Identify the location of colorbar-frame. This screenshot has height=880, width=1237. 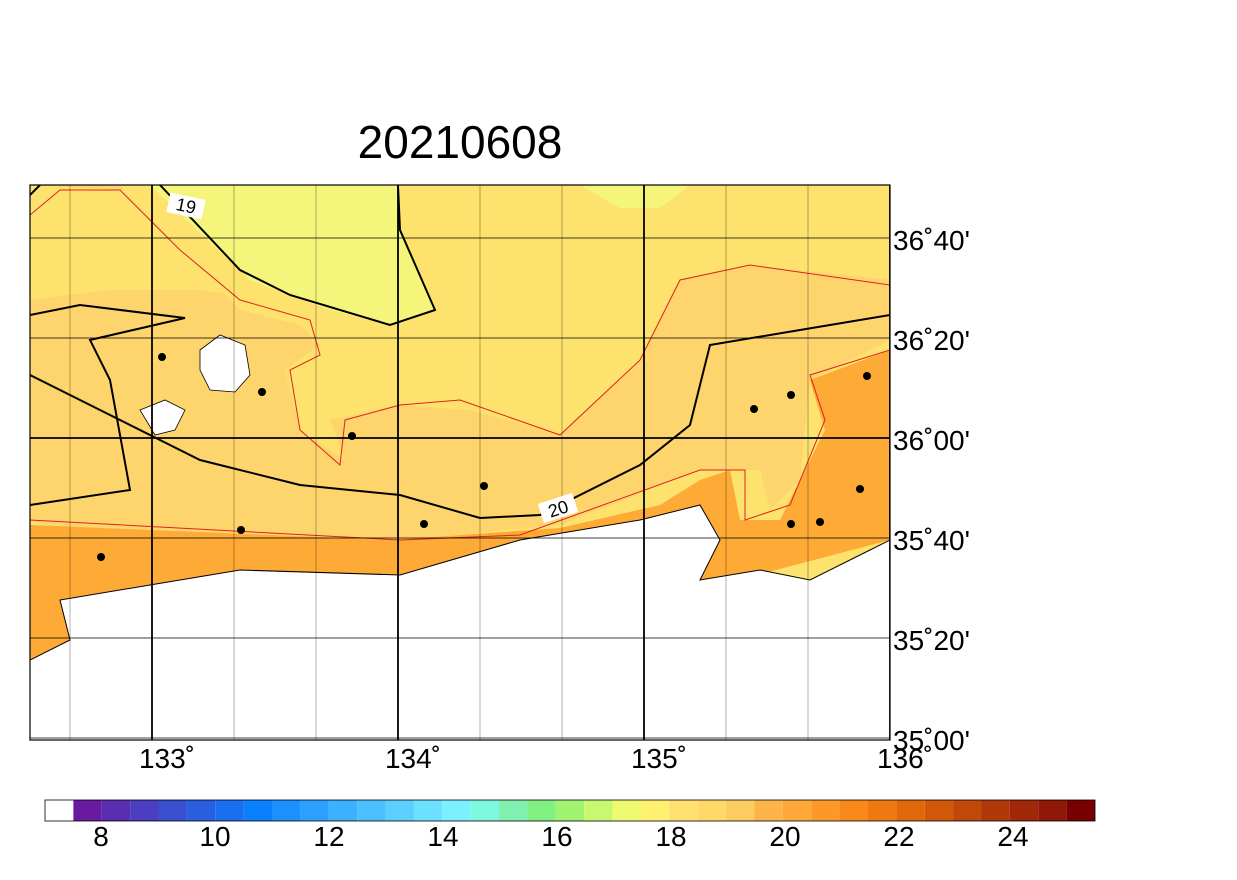
(570, 810).